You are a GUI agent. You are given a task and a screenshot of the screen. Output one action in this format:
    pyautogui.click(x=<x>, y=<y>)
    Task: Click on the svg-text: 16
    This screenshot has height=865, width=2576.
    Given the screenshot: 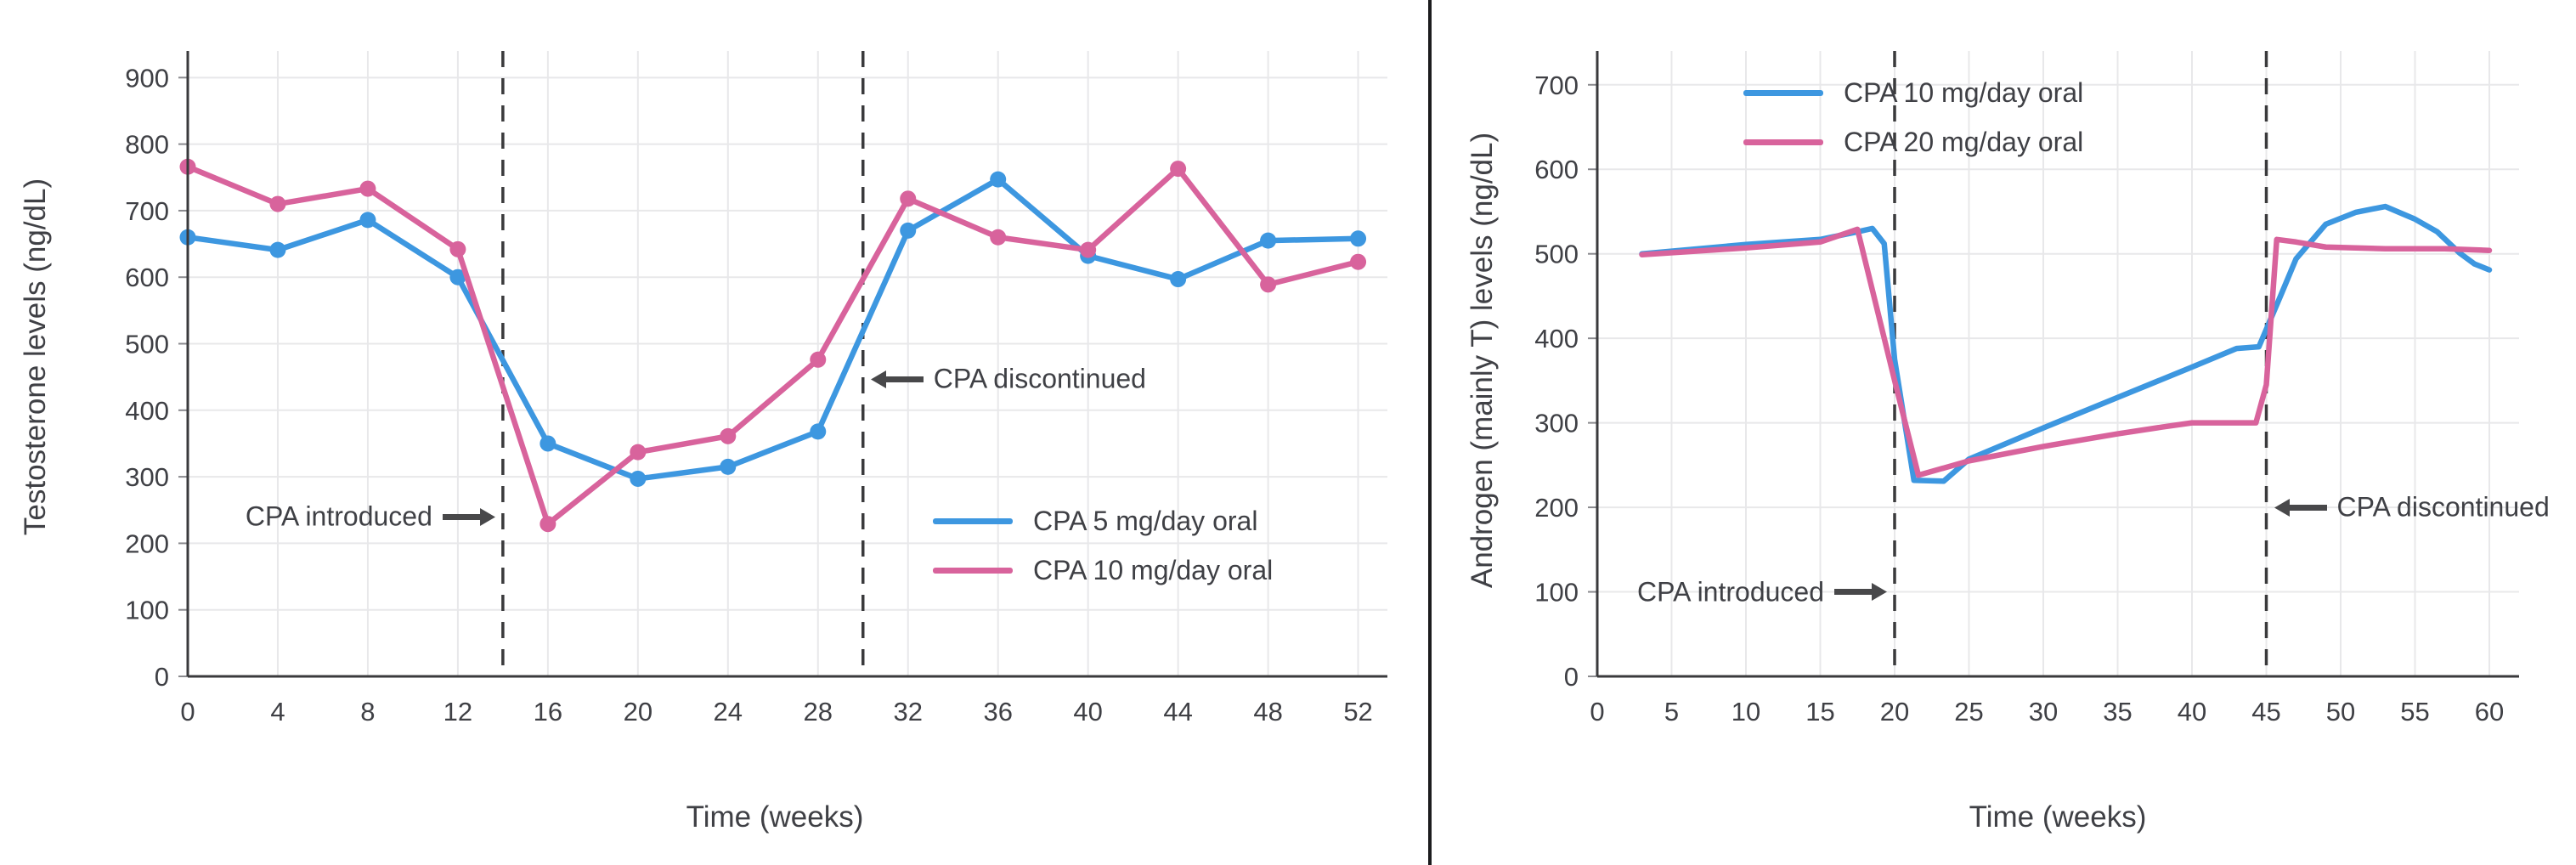 What is the action you would take?
    pyautogui.click(x=548, y=711)
    